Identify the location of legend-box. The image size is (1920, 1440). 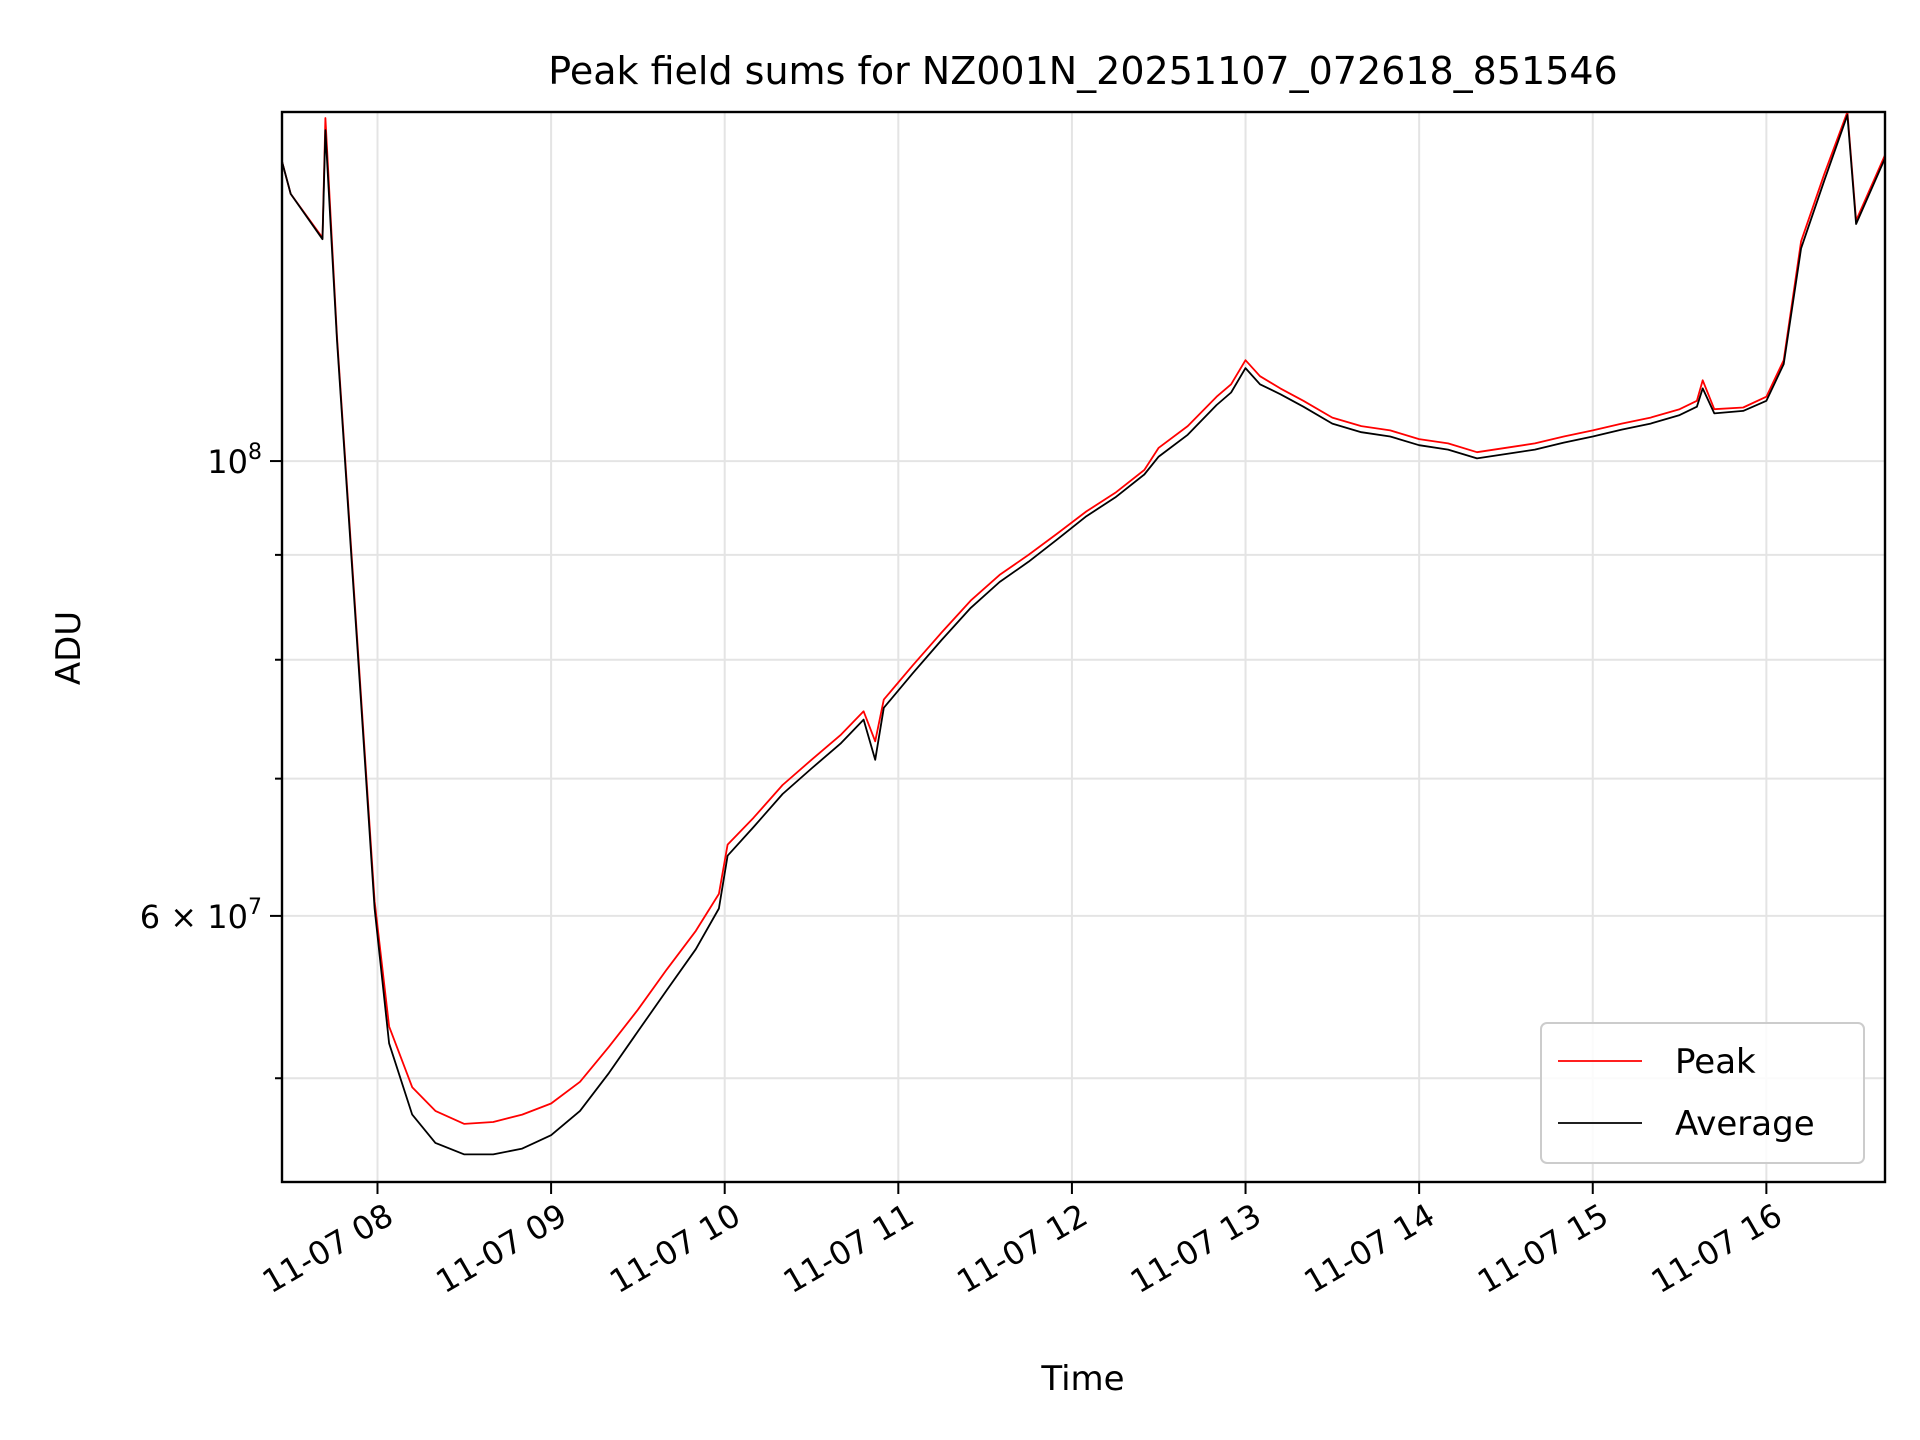
(1702, 1093).